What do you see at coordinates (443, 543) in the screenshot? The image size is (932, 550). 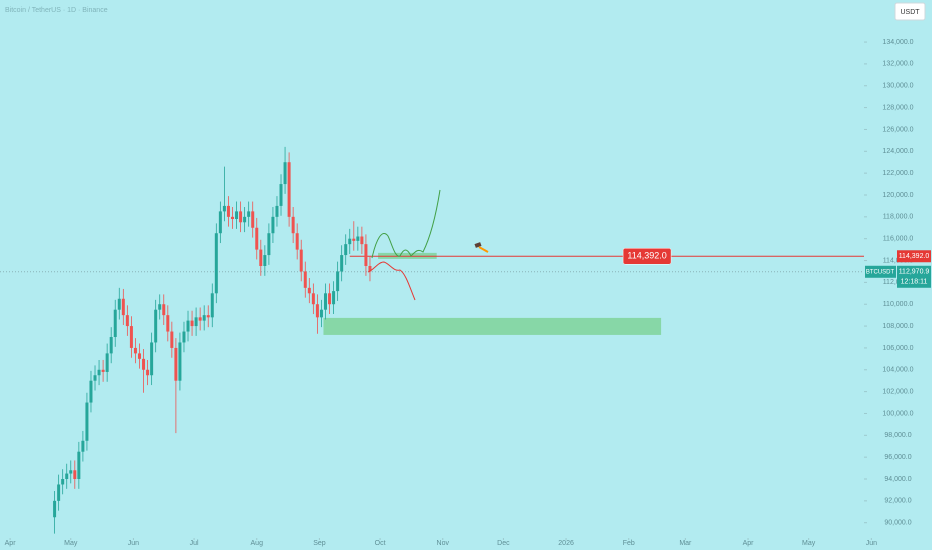 I see `x-tick-label: Nov` at bounding box center [443, 543].